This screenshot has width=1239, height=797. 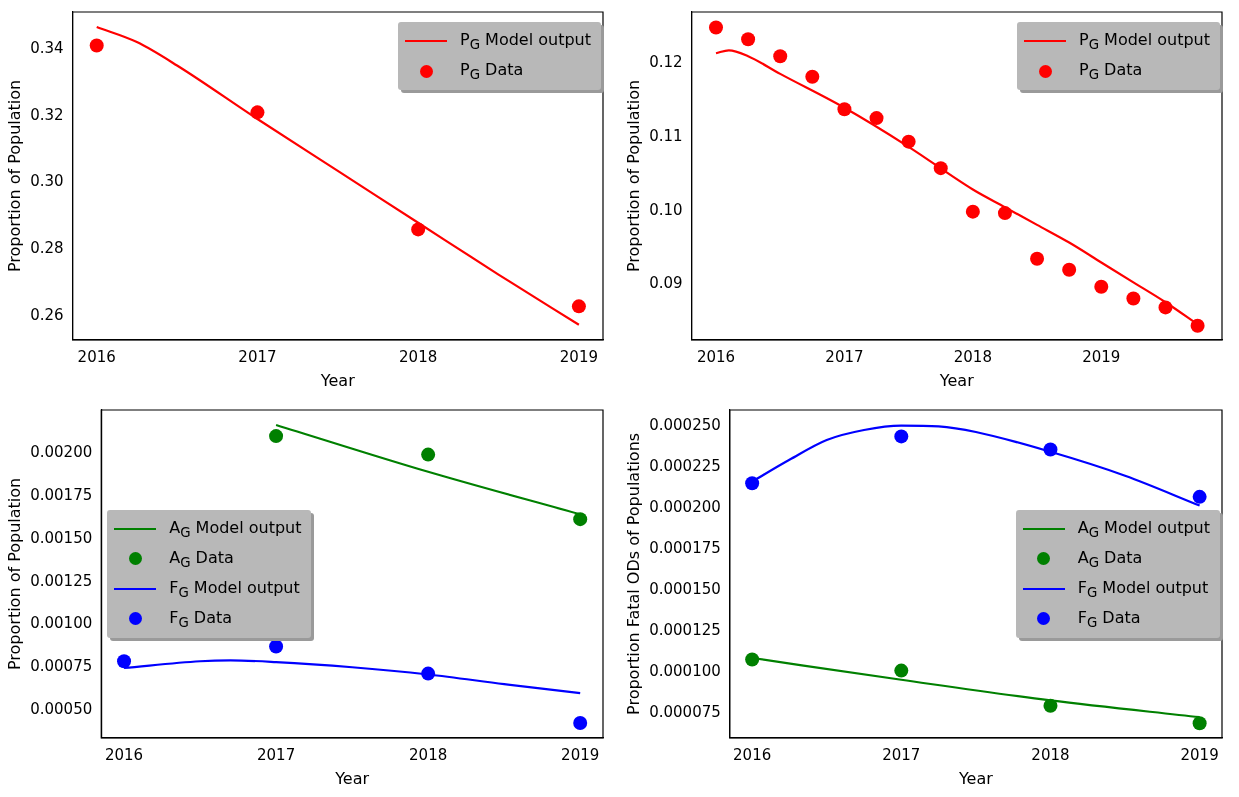 What do you see at coordinates (633, 573) in the screenshot?
I see `y-axis-title: Proportion Fatal ODs of Populations` at bounding box center [633, 573].